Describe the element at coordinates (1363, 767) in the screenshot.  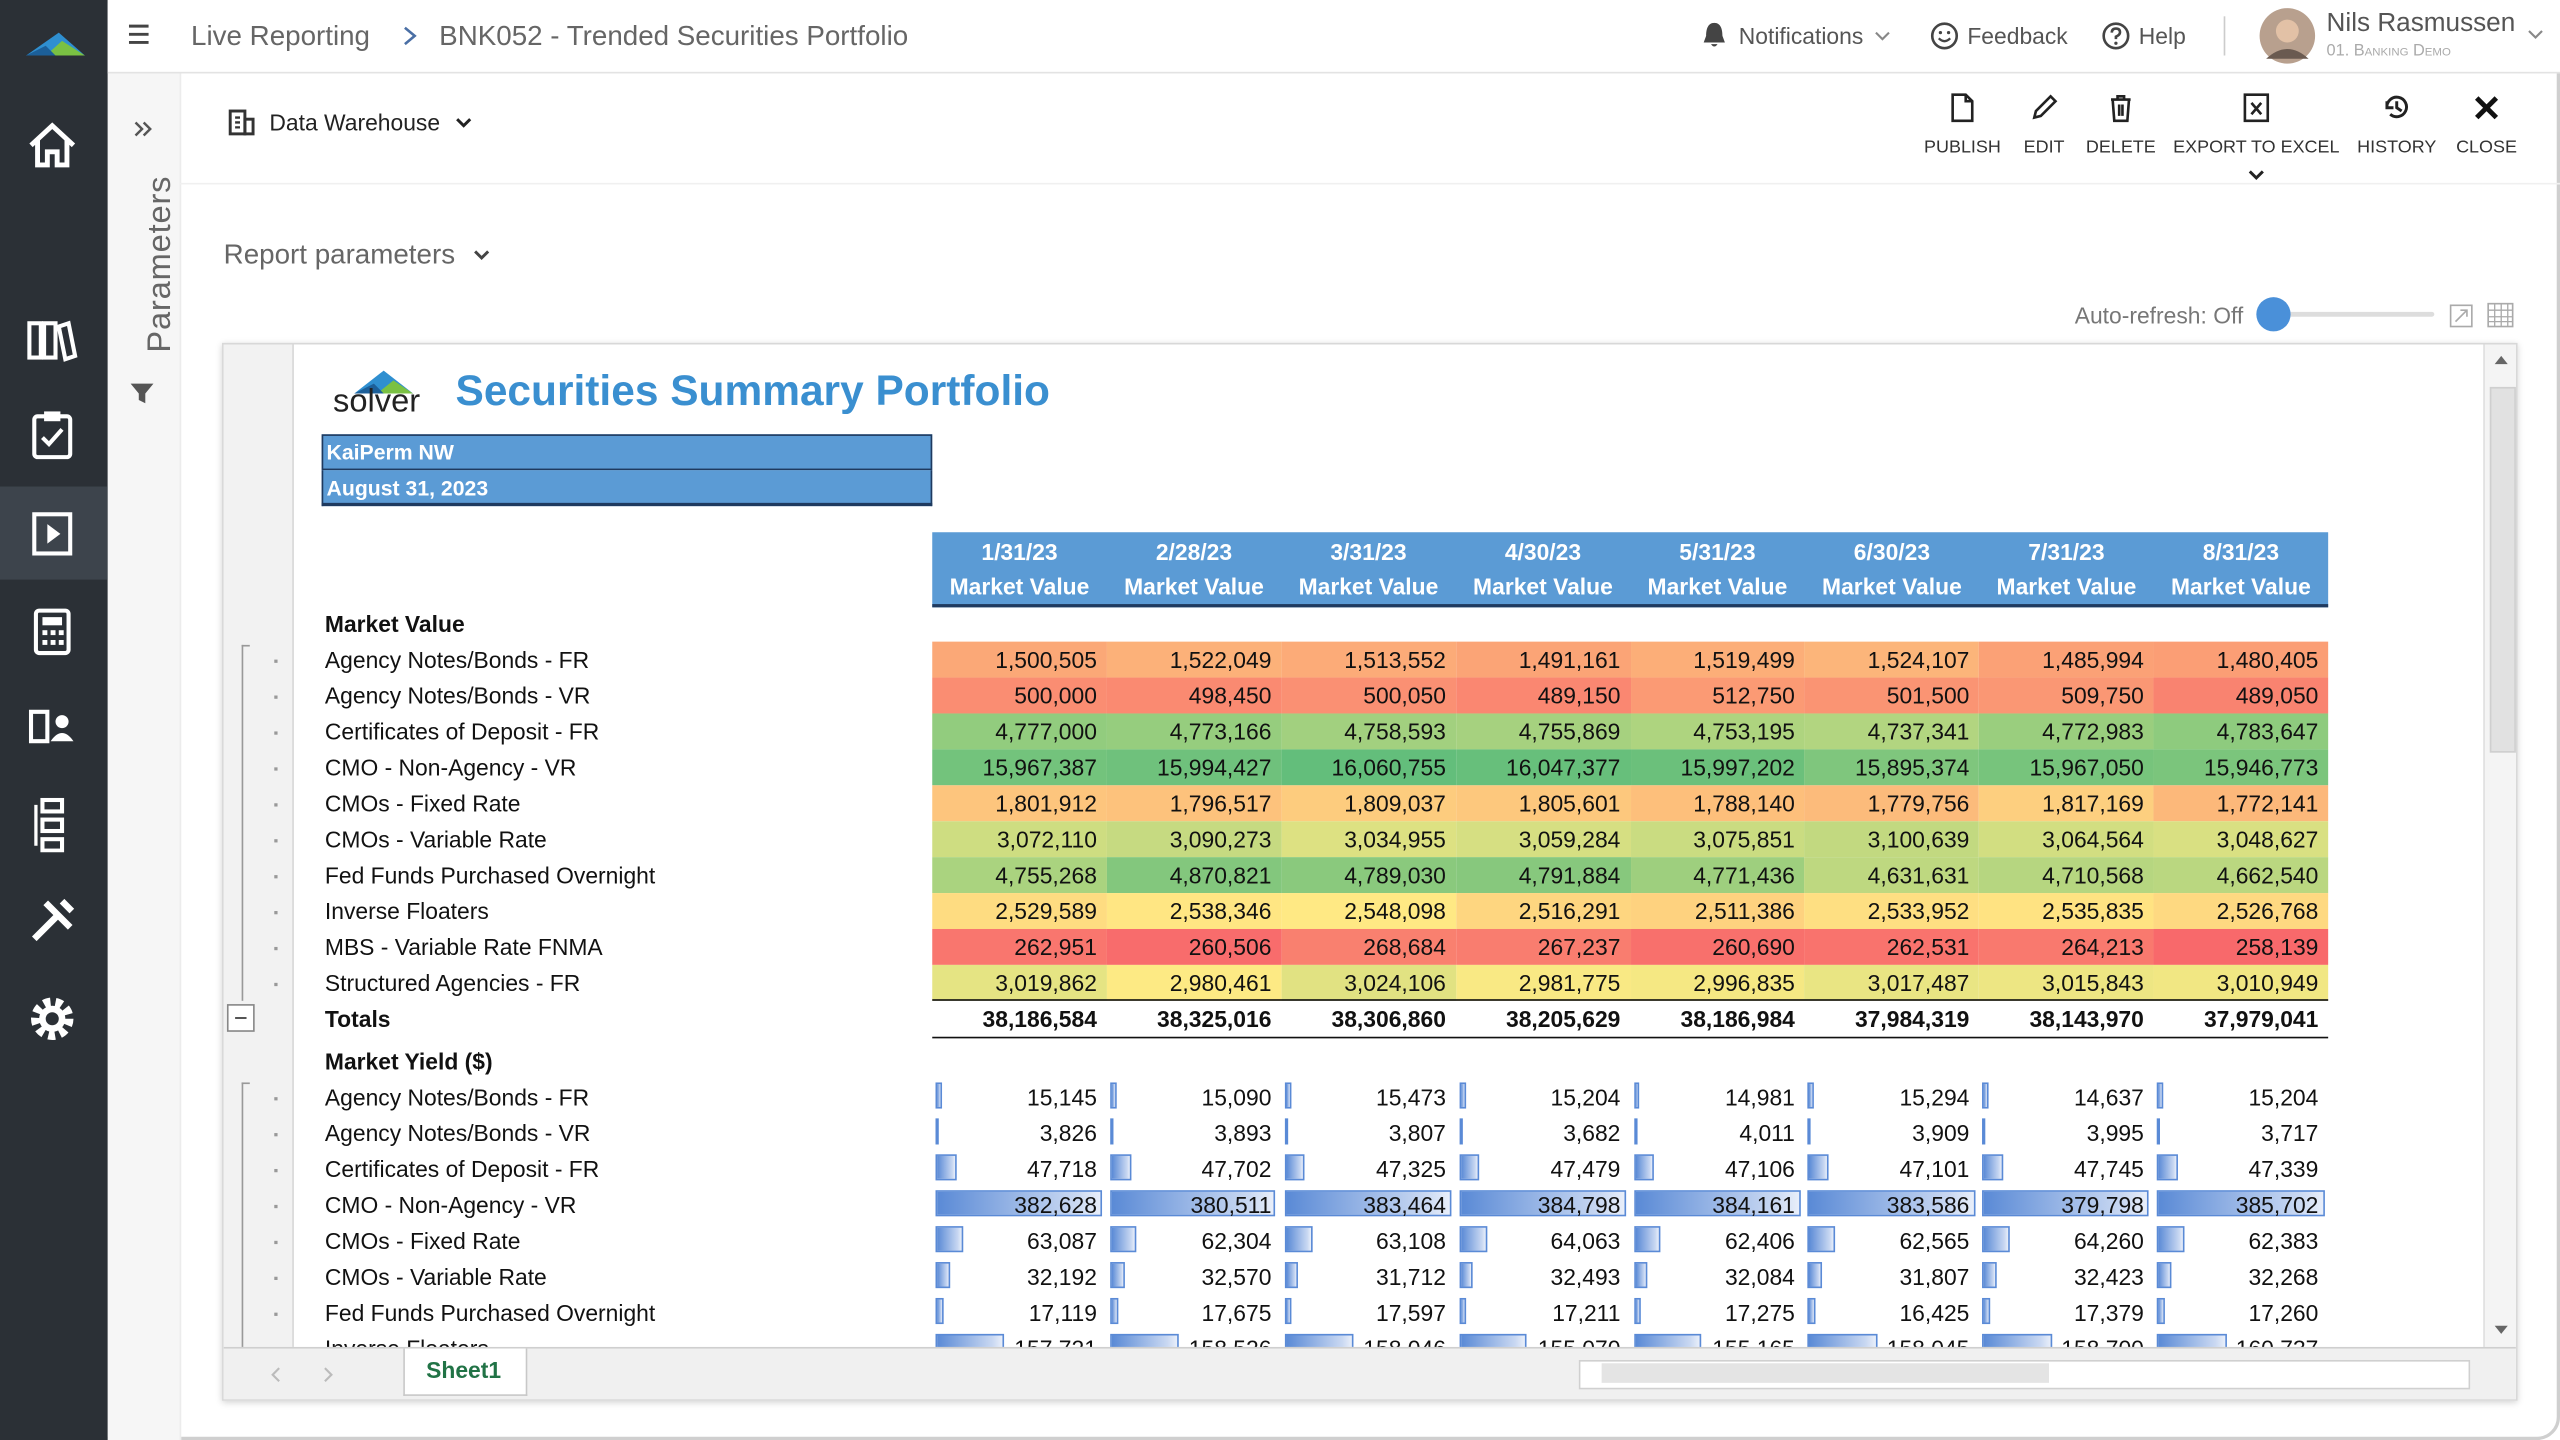
I see `value-cell: 16,060,755` at that location.